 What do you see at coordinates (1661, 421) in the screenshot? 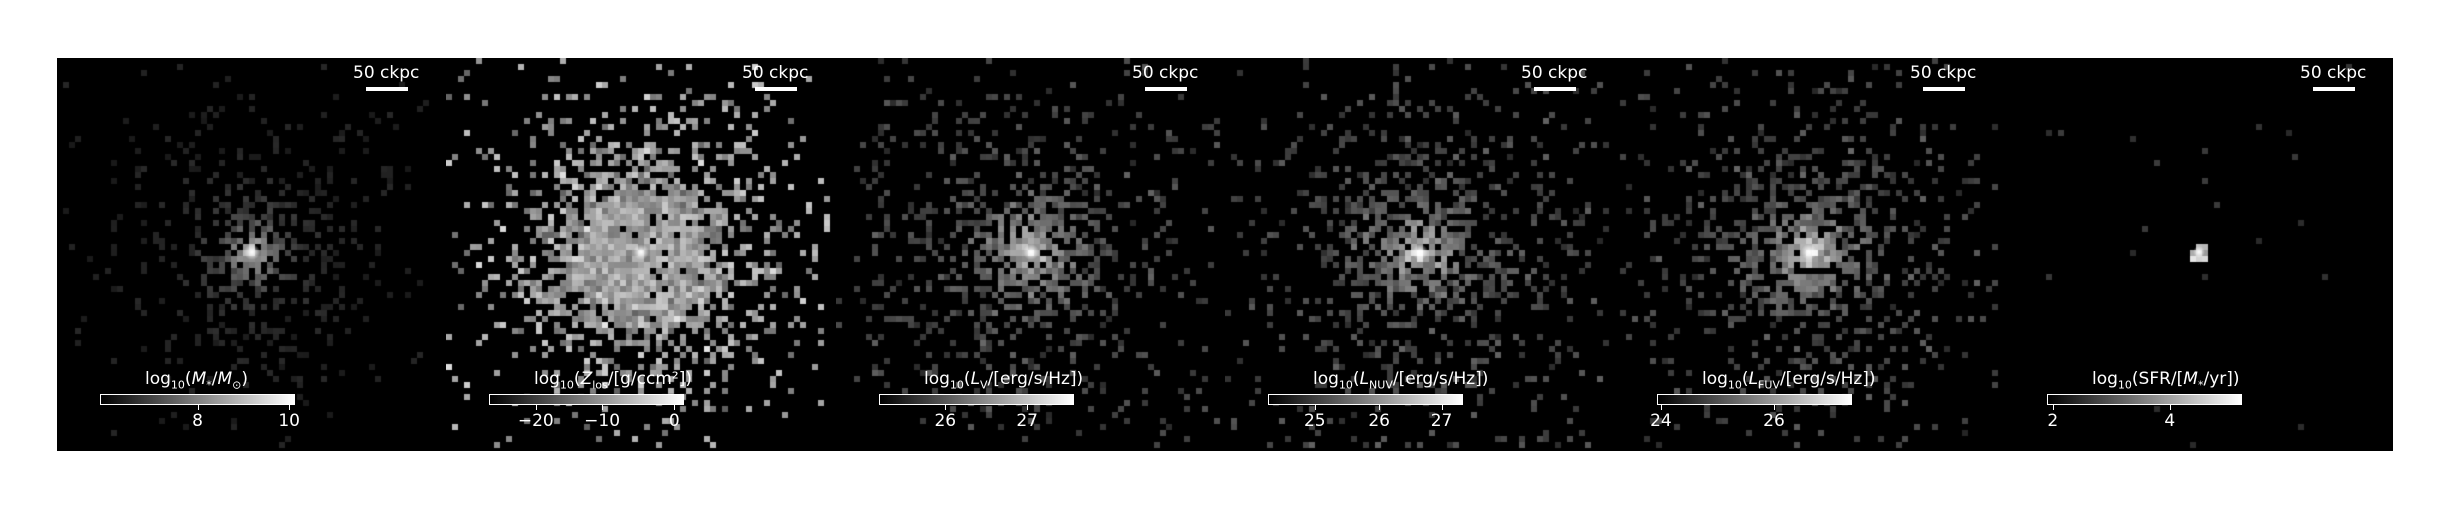
I see `colorbar-tick-label: 24` at bounding box center [1661, 421].